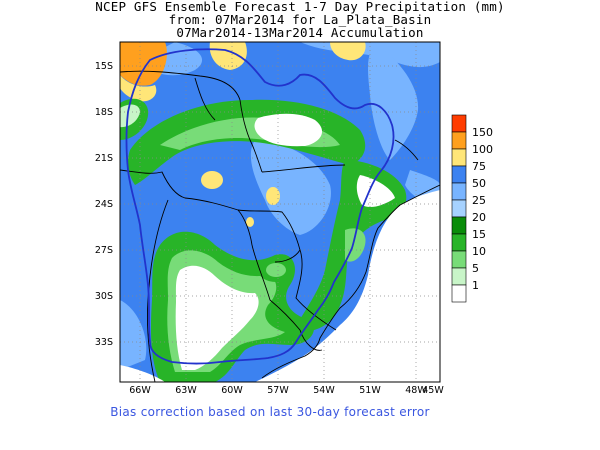  Describe the element at coordinates (370, 390) in the screenshot. I see `lon-label: 51W` at that location.